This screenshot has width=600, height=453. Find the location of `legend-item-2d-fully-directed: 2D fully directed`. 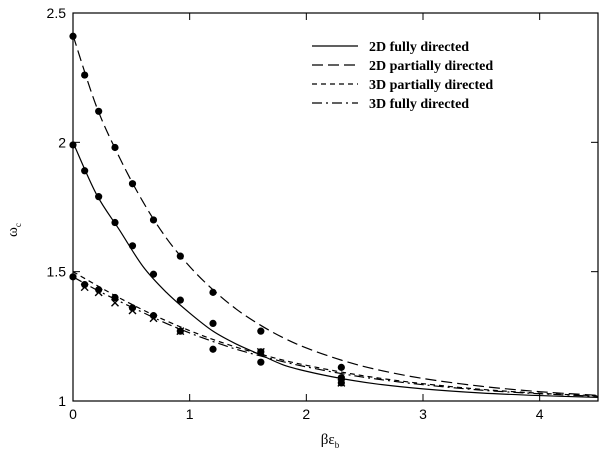

legend-item-2d-fully-directed: 2D fully directed is located at coordinates (390, 47).